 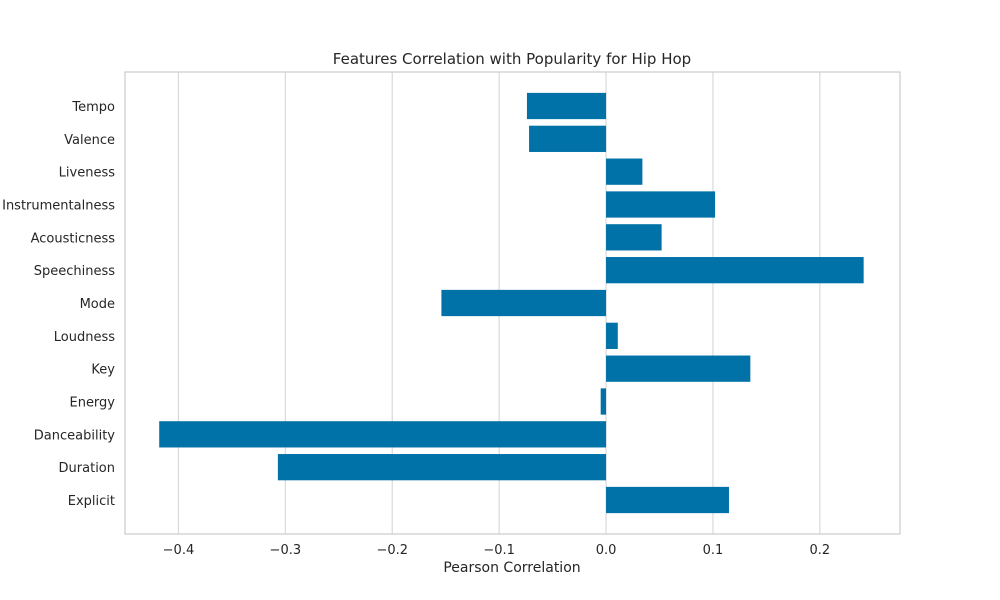 What do you see at coordinates (89, 140) in the screenshot?
I see `y-tick-label-valence: Valence` at bounding box center [89, 140].